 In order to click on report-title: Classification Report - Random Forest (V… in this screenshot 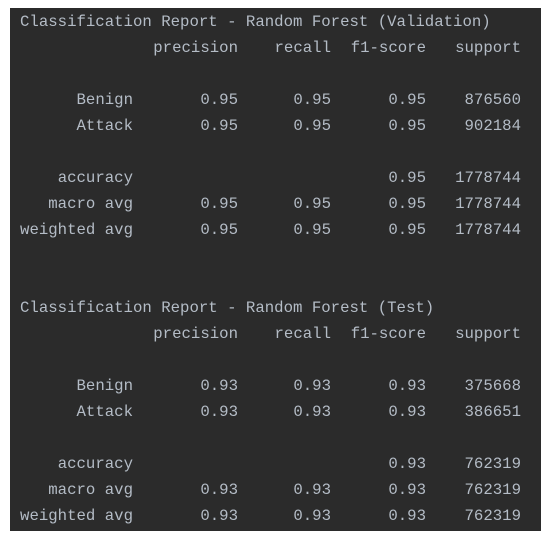, I will do `click(255, 22)`.